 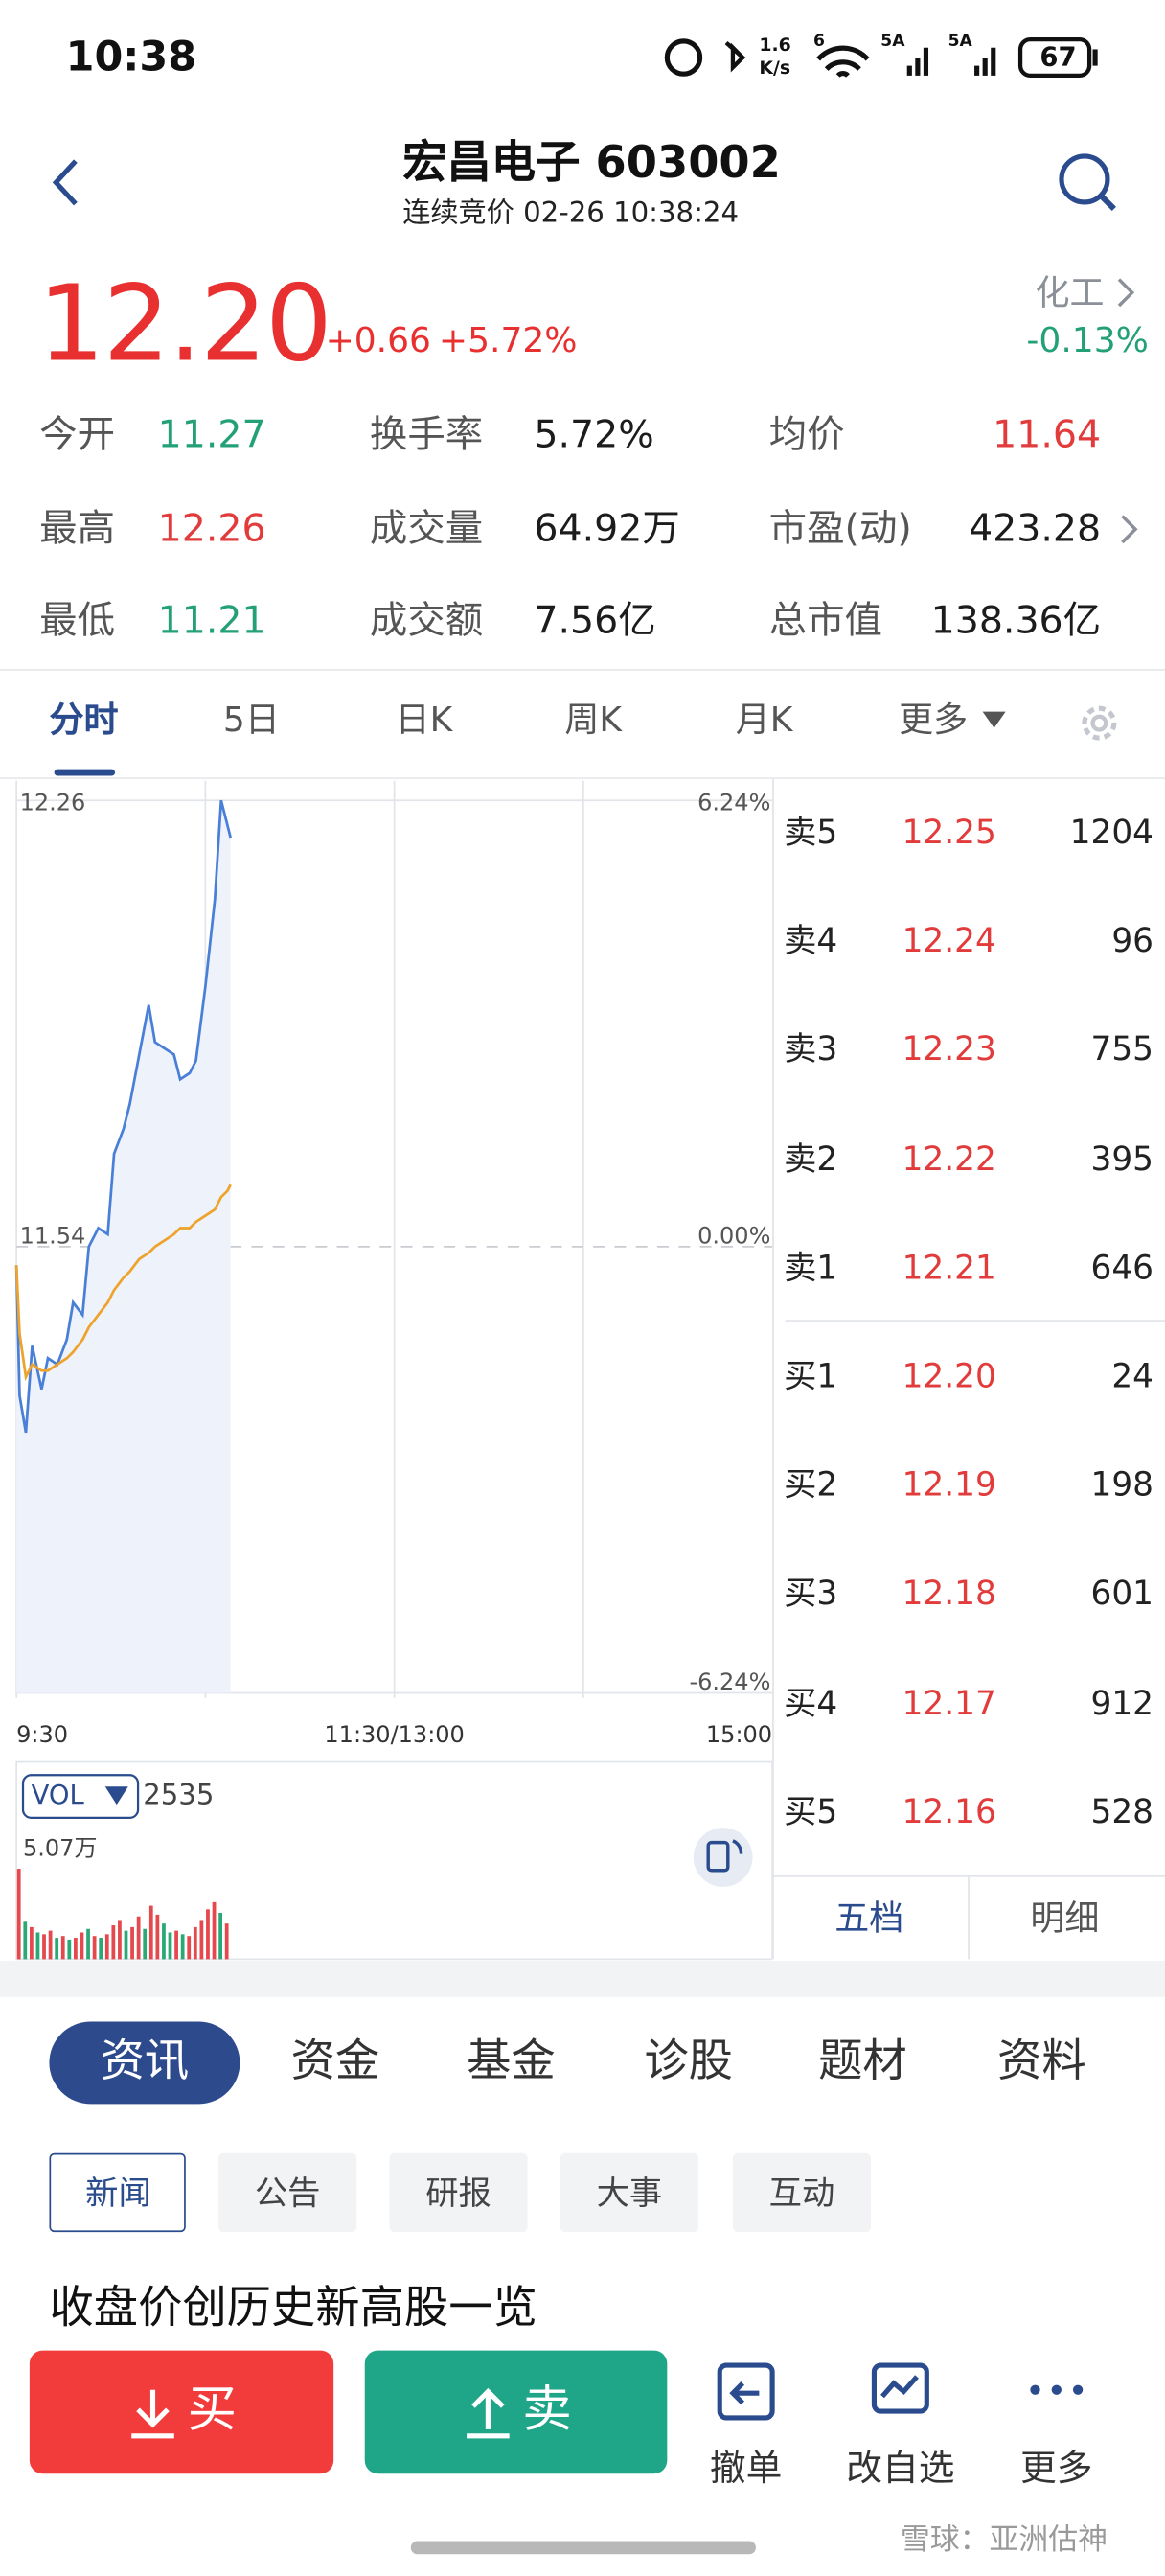 What do you see at coordinates (949, 1158) in the screenshot?
I see `ask-price: 12.22` at bounding box center [949, 1158].